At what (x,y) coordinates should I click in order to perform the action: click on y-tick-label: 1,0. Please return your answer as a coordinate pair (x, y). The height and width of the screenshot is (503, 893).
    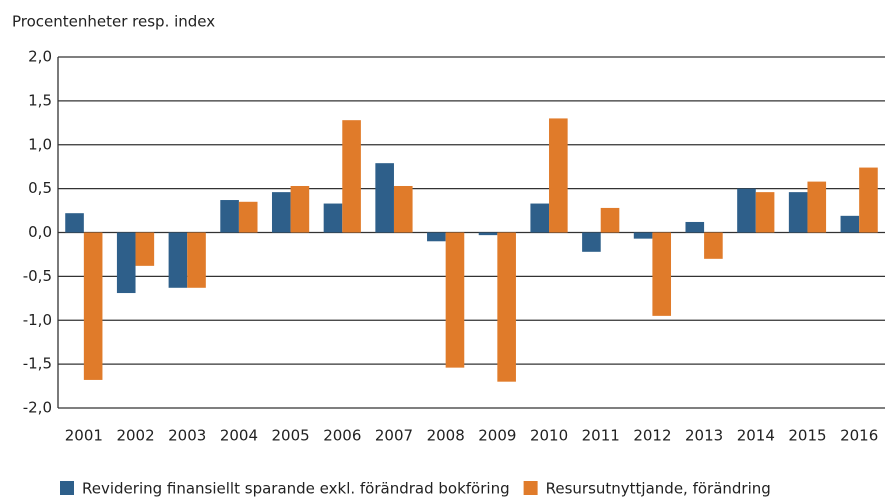
    Looking at the image, I should click on (40, 144).